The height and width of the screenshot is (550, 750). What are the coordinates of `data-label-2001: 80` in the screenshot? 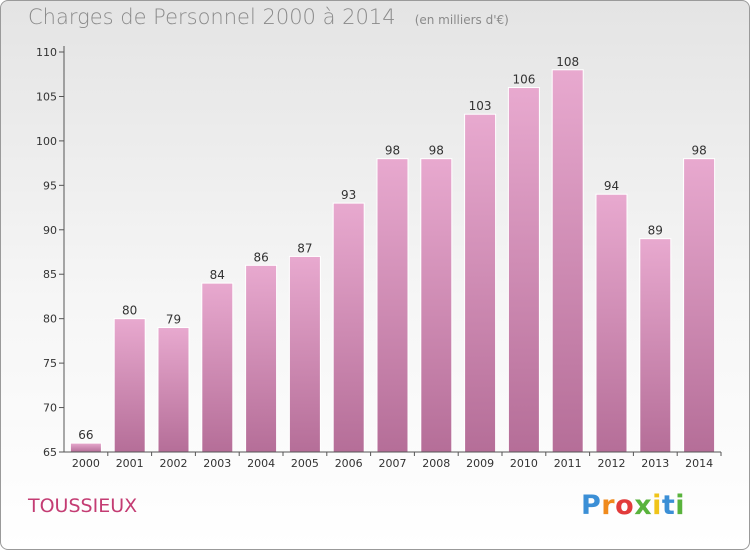 It's located at (129, 311).